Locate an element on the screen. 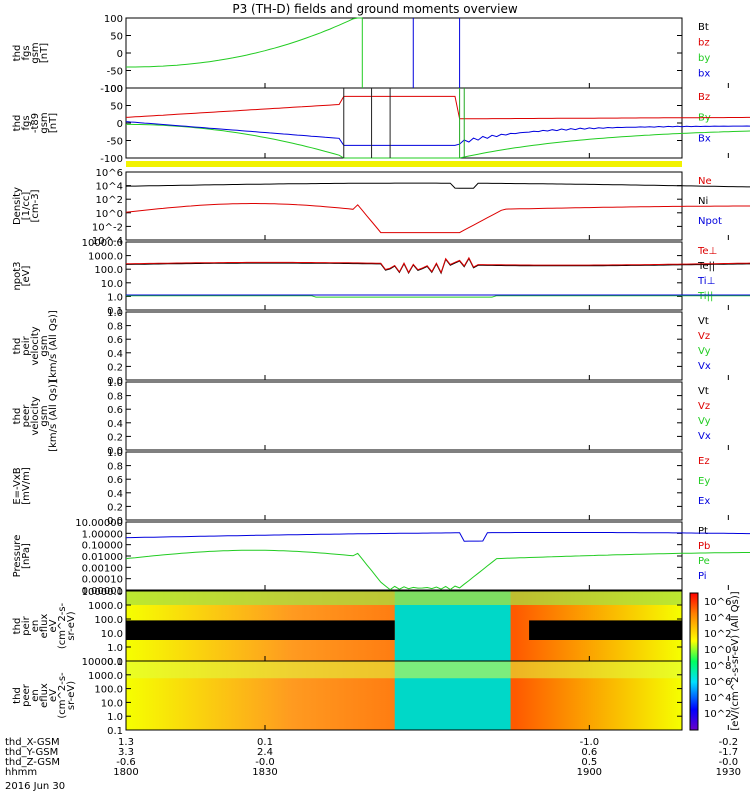  fgs-t89-legend-1: By is located at coordinates (704, 118).